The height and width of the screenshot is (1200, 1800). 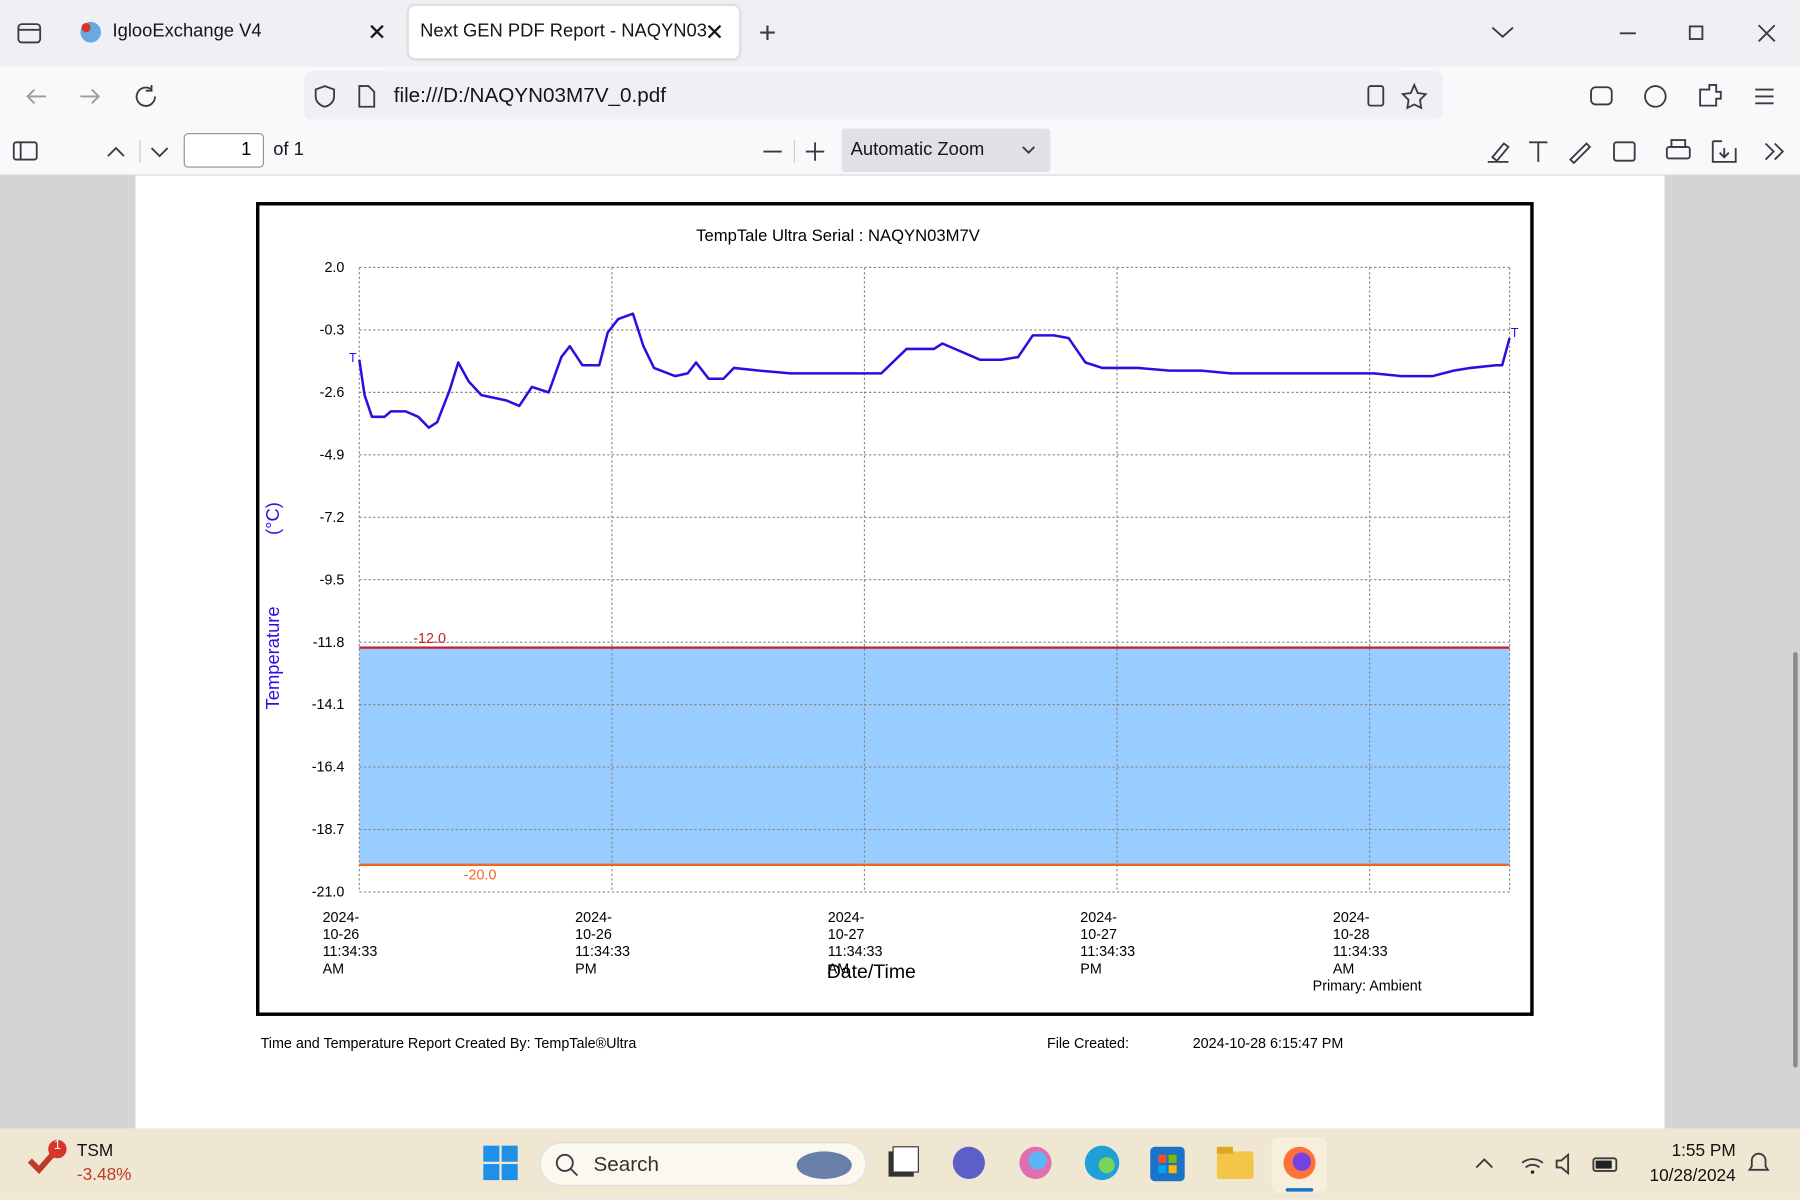 What do you see at coordinates (480, 876) in the screenshot?
I see `threshold-label: -20.0` at bounding box center [480, 876].